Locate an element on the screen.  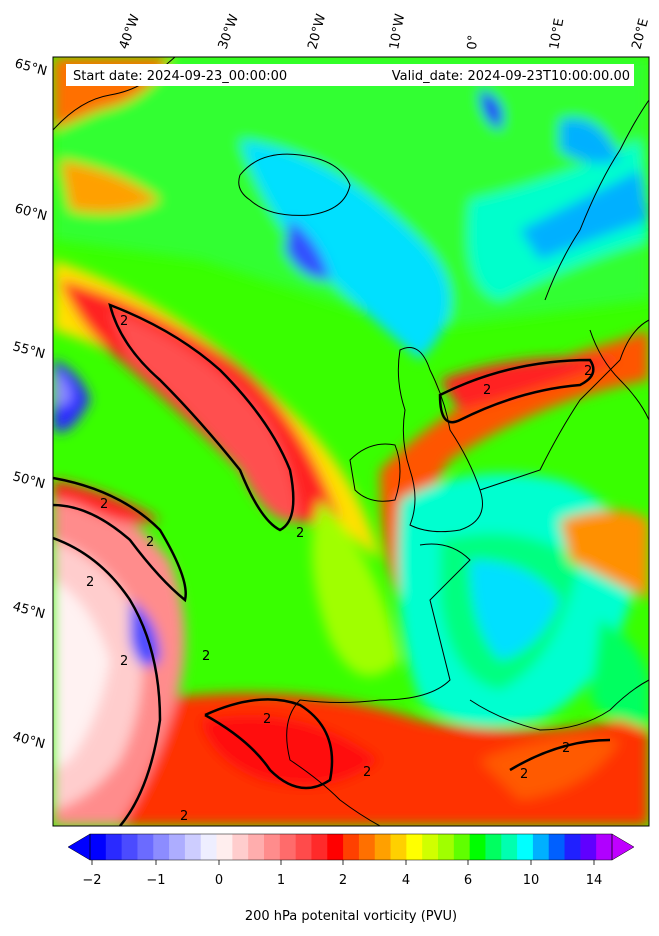
colorbar-tick-label: 1 is located at coordinates (281, 880).